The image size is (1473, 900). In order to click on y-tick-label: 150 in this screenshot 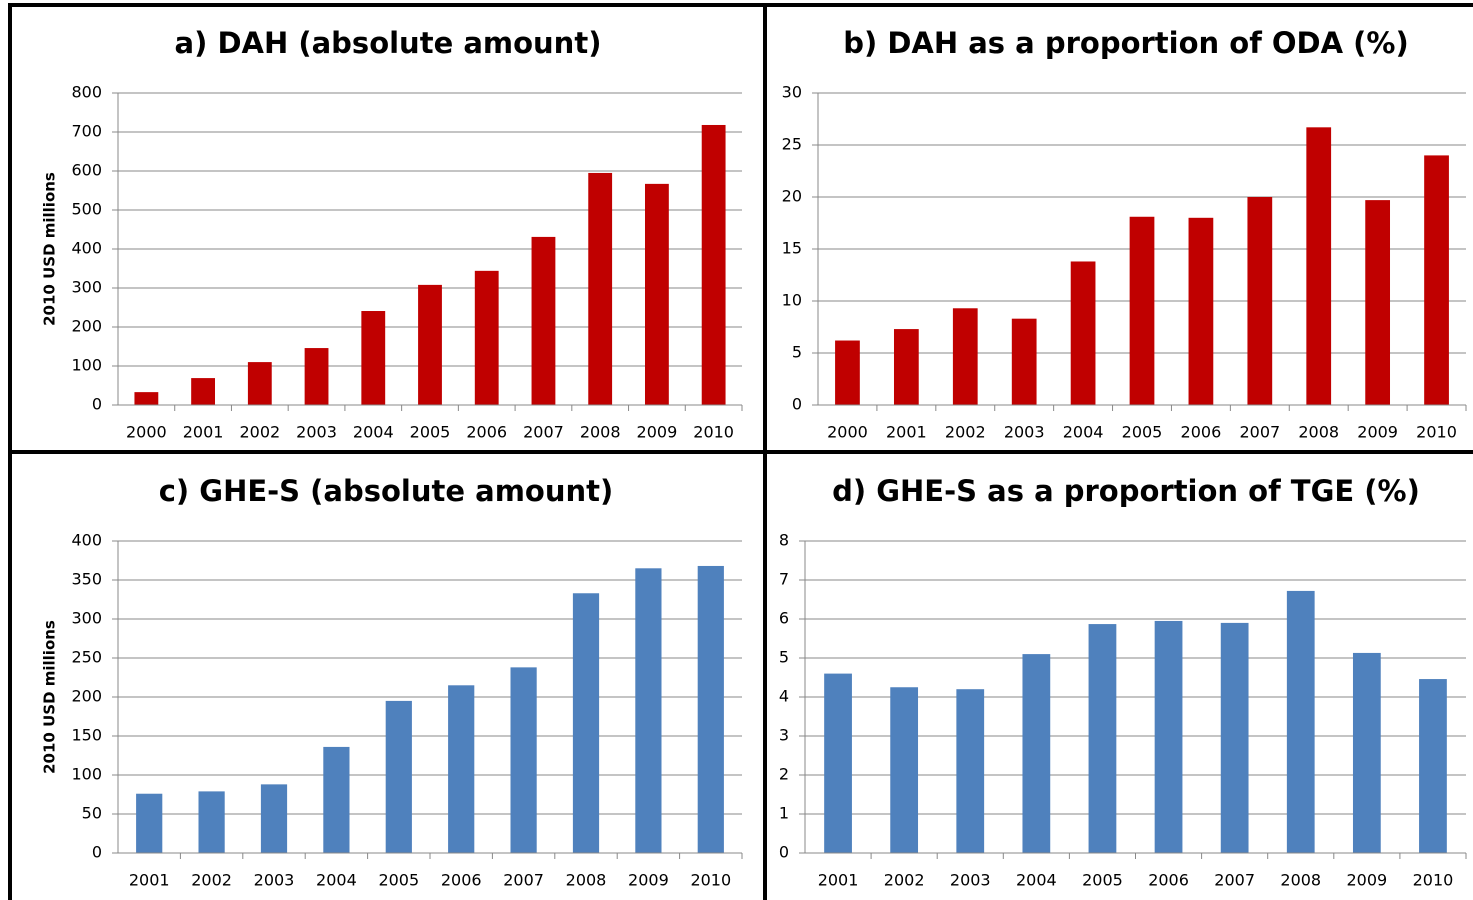, I will do `click(86, 735)`.